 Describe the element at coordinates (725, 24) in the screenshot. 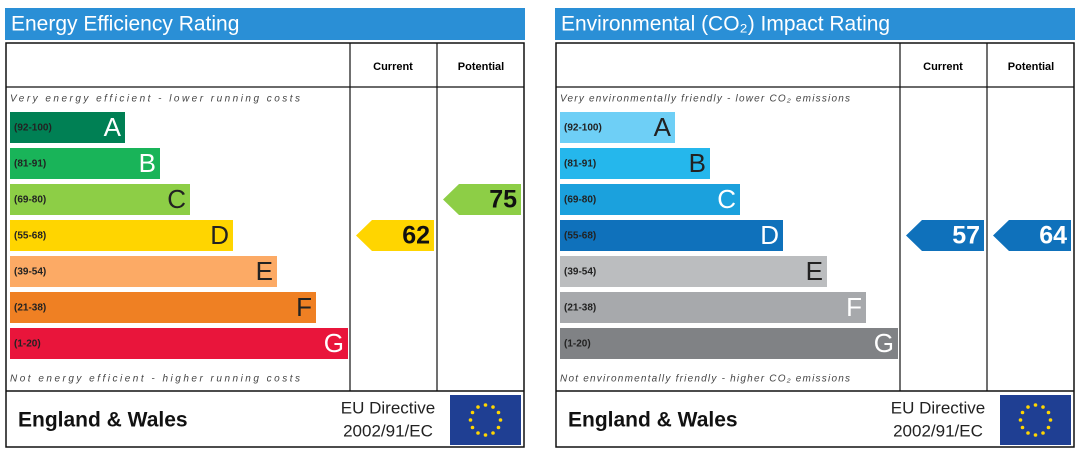

I see `panel-title: Environmental (CO₂) Impact Rating` at that location.